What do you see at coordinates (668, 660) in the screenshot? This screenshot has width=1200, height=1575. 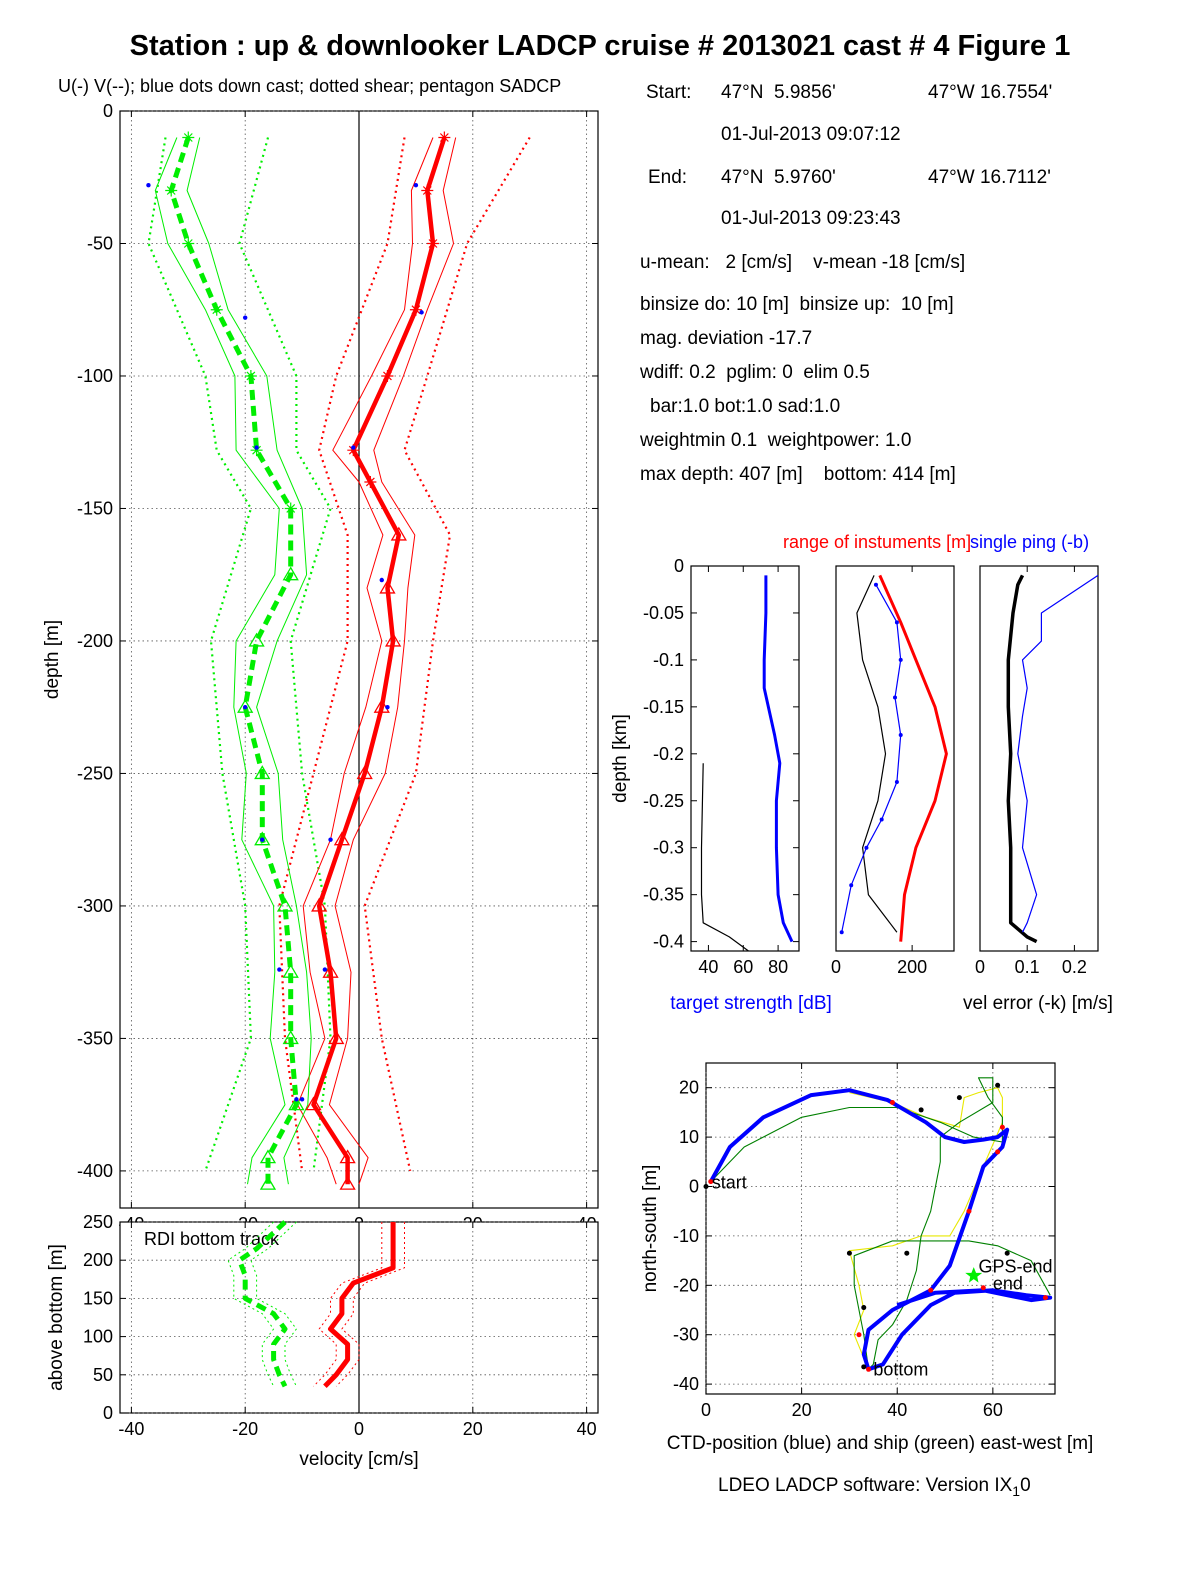 I see `target_strength-y-tick-label: -0.1` at bounding box center [668, 660].